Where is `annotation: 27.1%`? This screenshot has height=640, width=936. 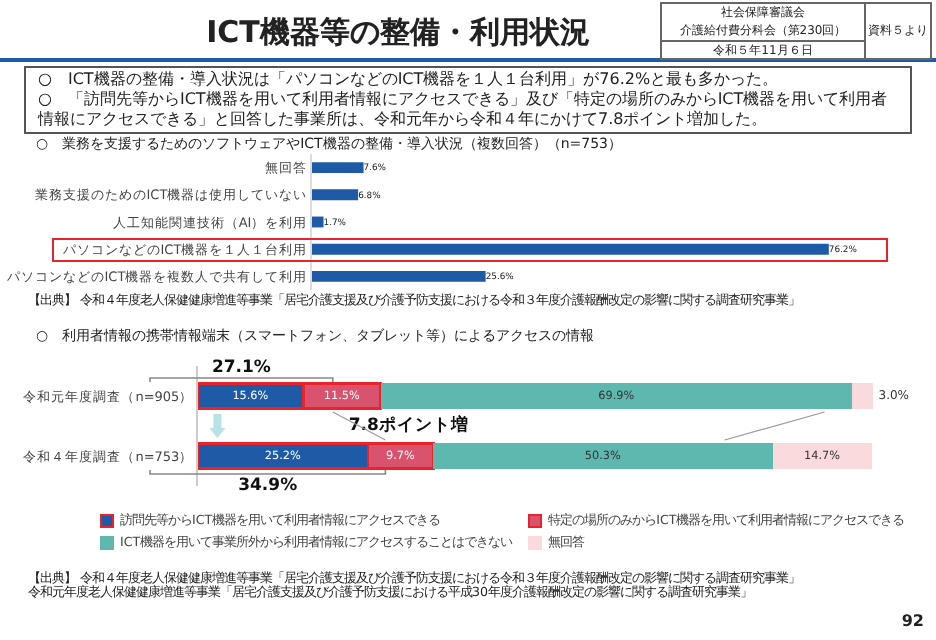 annotation: 27.1% is located at coordinates (241, 367).